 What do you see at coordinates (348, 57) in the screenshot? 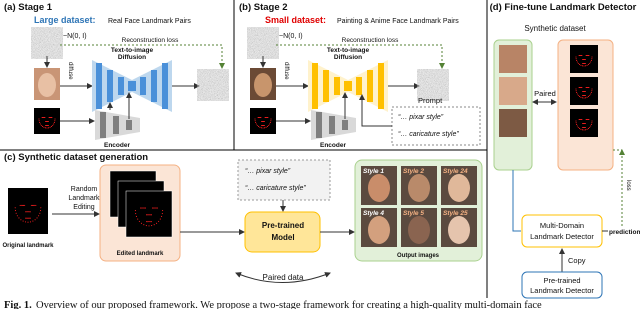
I see `model-label: Diffusion` at bounding box center [348, 57].